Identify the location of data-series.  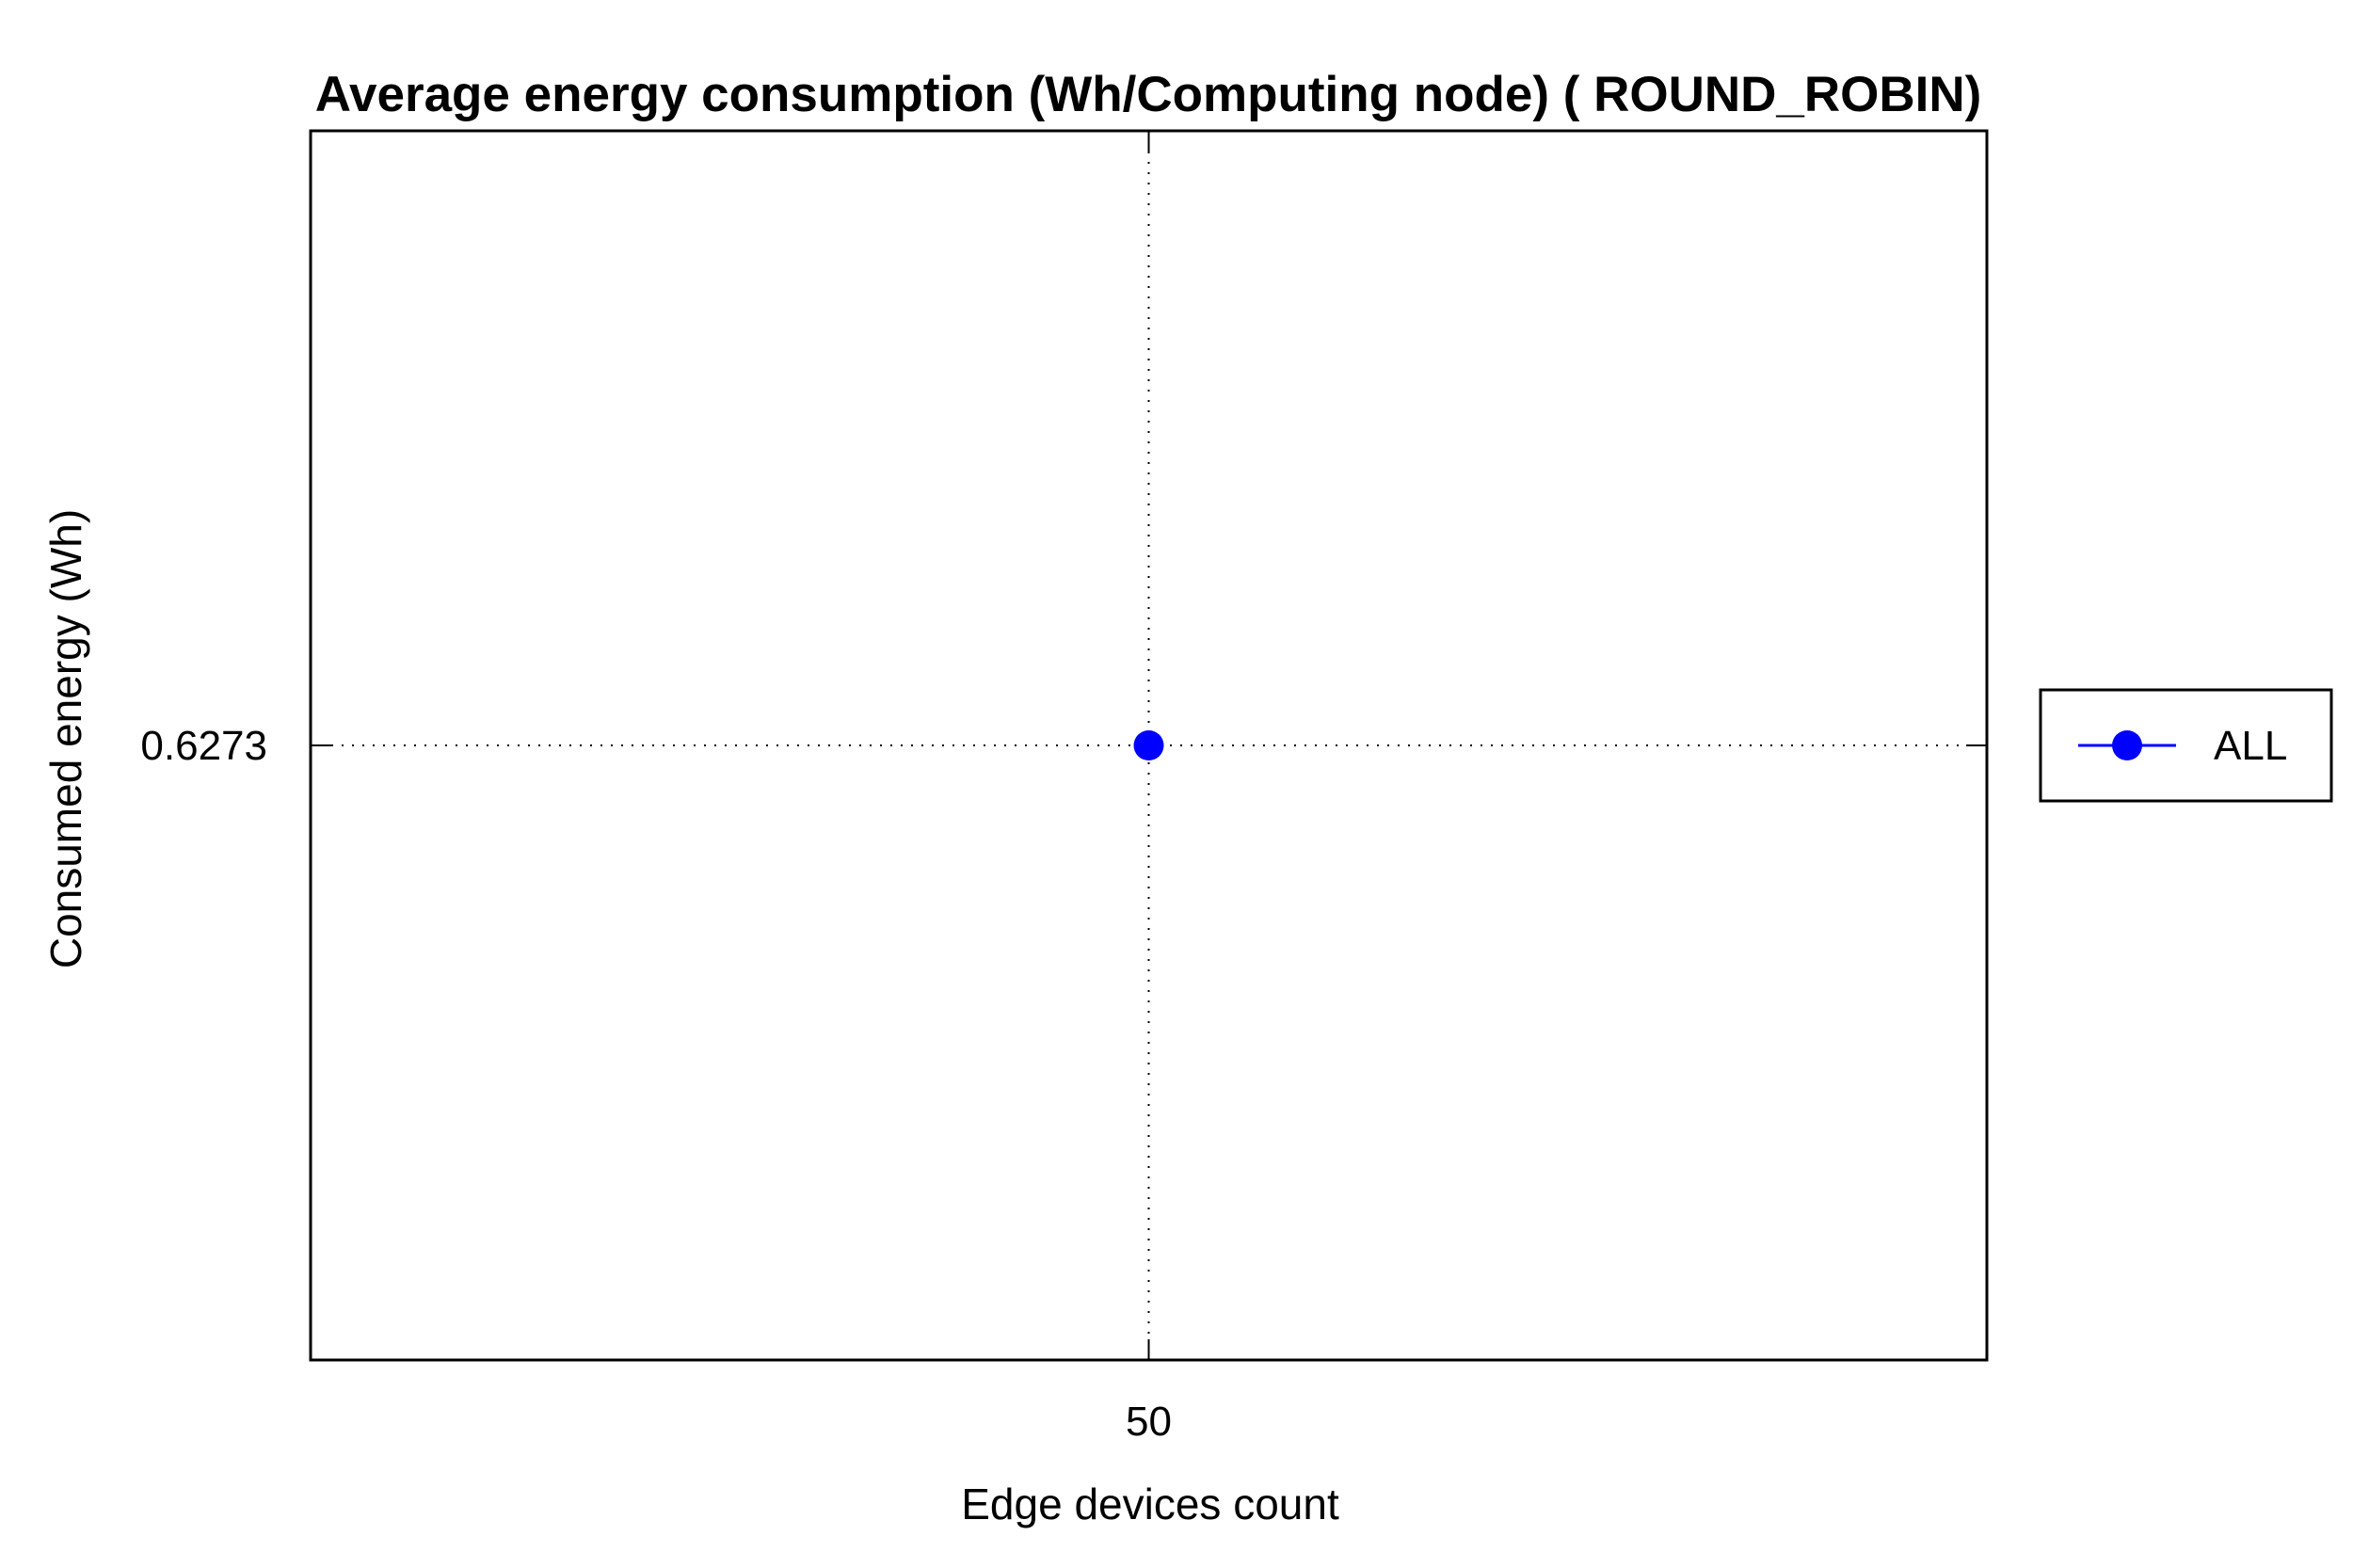
(1149, 745).